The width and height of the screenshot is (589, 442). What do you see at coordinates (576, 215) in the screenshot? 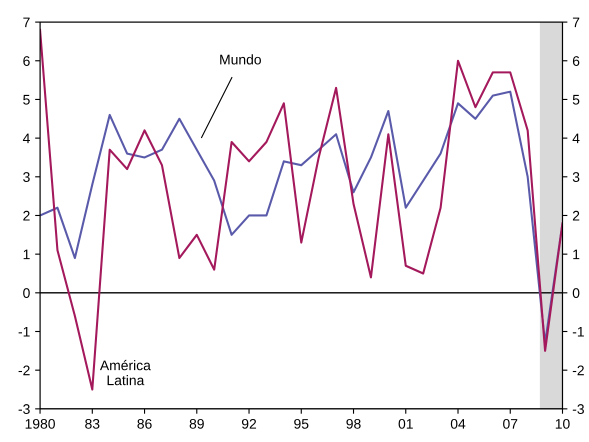
I see `y2-tick-label: 2` at bounding box center [576, 215].